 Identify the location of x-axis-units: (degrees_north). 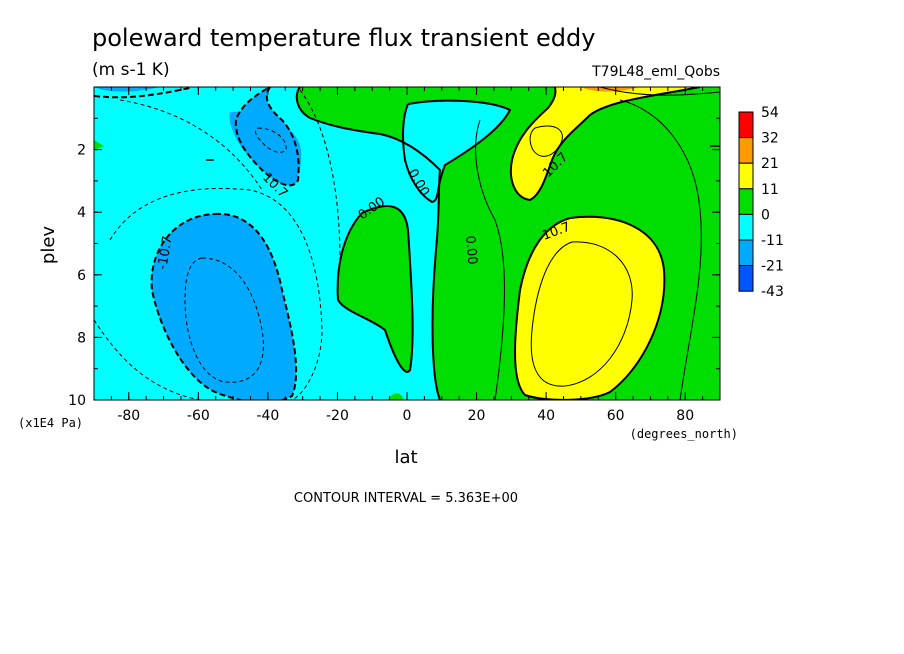
(684, 434).